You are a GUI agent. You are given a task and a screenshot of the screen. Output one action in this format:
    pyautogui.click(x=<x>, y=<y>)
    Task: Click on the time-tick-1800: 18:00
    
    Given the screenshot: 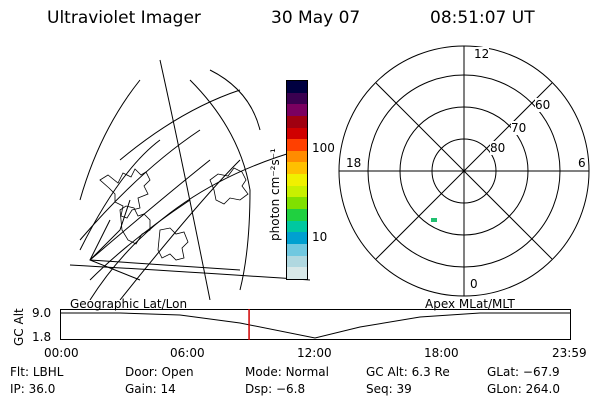 What is the action you would take?
    pyautogui.click(x=441, y=353)
    